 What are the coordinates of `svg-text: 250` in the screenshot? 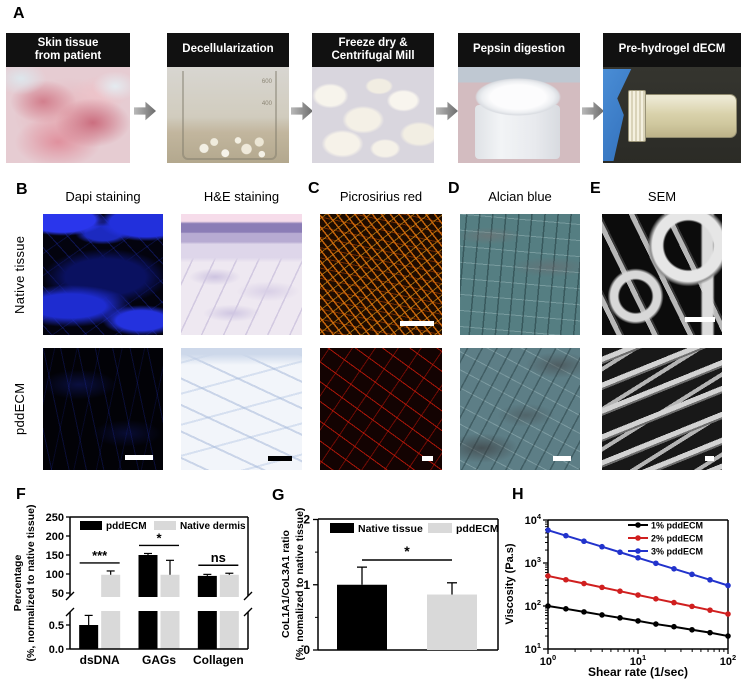 It's located at (55, 518).